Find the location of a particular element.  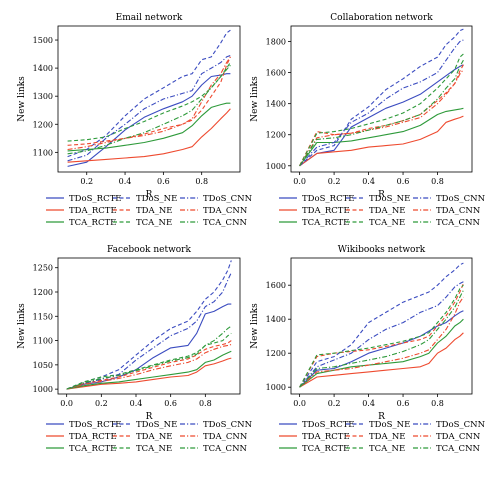

y-tick-label: 1800 is located at coordinates (276, 42).